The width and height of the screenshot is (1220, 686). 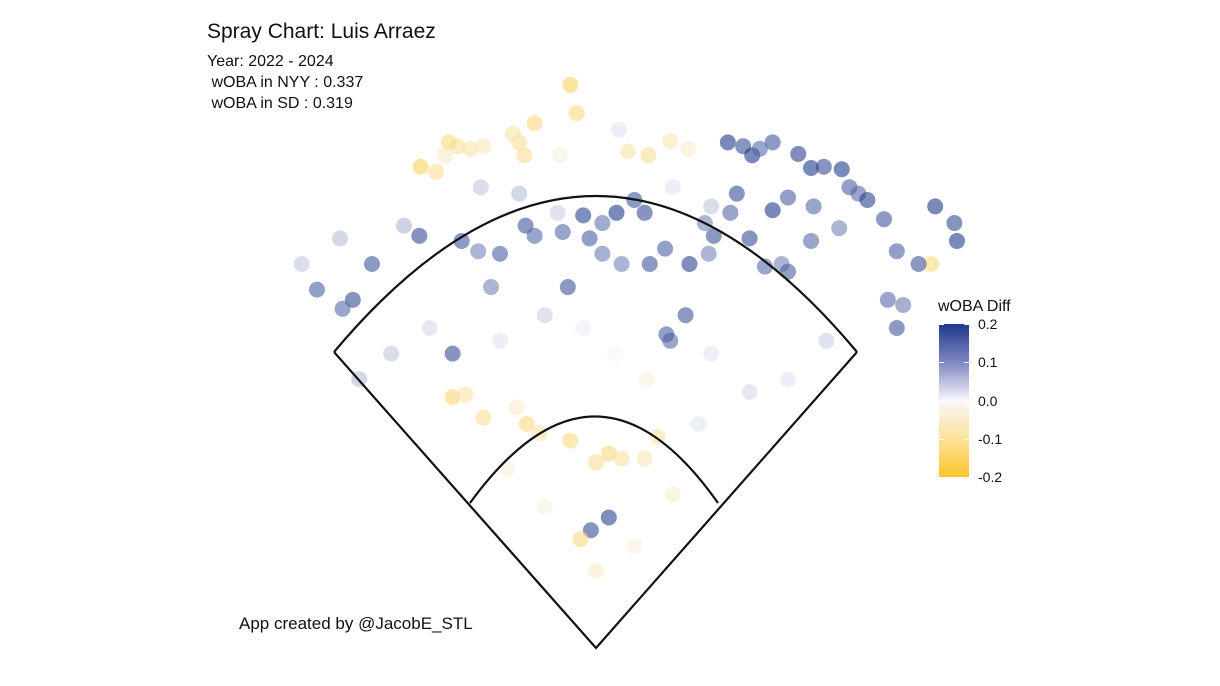 I want to click on legend-tick-label: 0.1, so click(x=988, y=362).